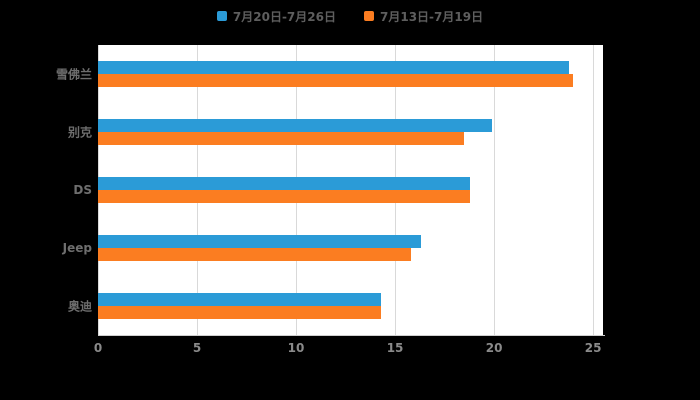 The width and height of the screenshot is (700, 400). What do you see at coordinates (336, 80) in the screenshot?
I see `bar-雪佛兰-series-1` at bounding box center [336, 80].